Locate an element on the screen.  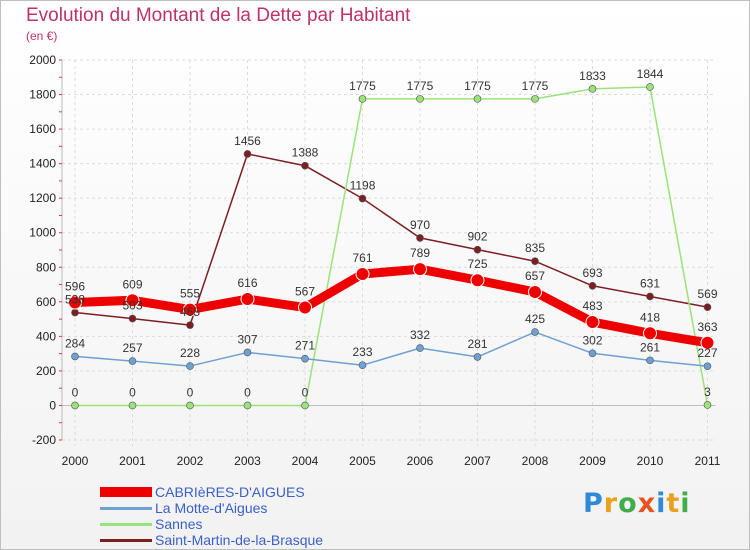
data-label: 970 is located at coordinates (420, 225).